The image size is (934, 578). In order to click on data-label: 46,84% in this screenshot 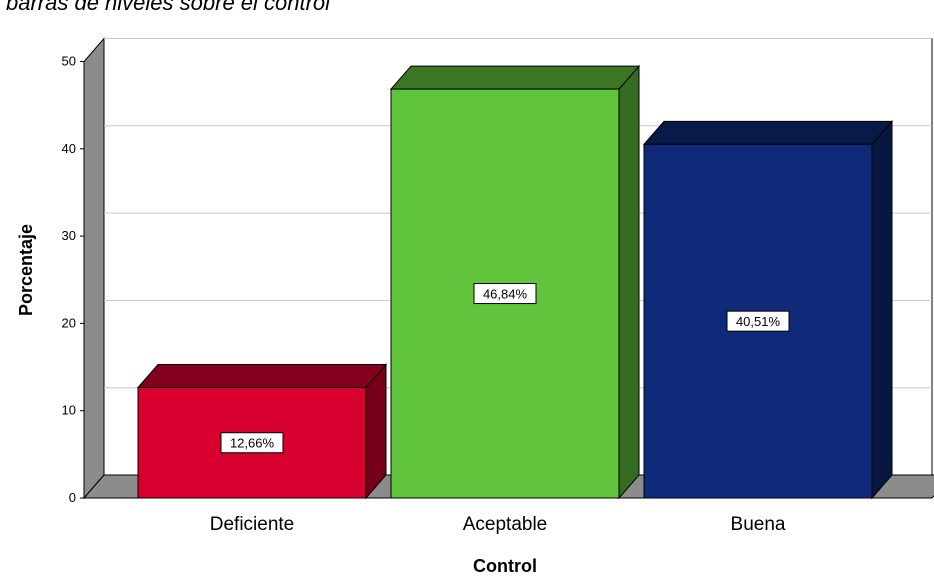, I will do `click(505, 294)`.